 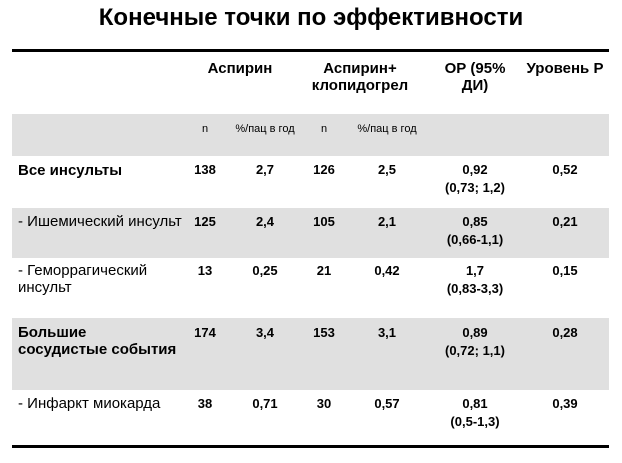 What do you see at coordinates (475, 350) in the screenshot?
I see `row-ci: (0,72; 1,1)` at bounding box center [475, 350].